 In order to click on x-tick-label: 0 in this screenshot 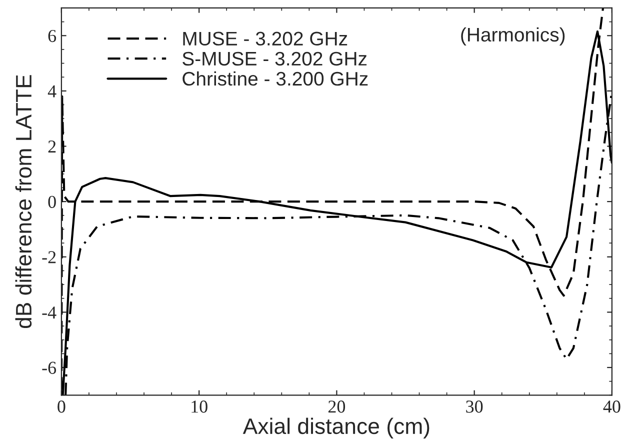, I will do `click(62, 406)`.